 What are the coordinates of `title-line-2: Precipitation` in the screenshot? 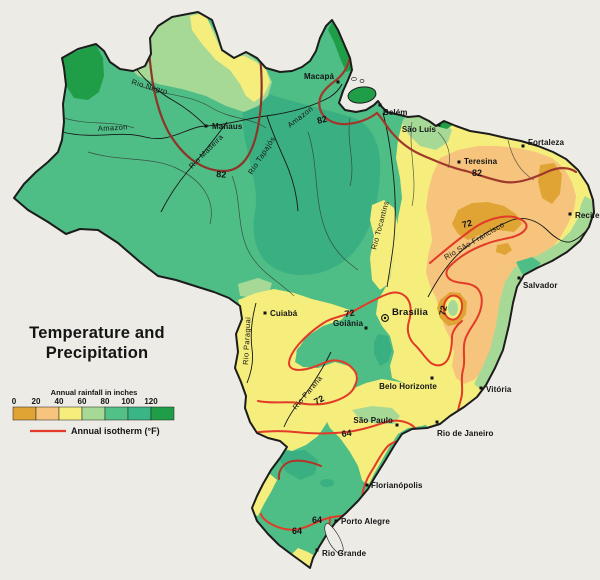 It's located at (97, 353).